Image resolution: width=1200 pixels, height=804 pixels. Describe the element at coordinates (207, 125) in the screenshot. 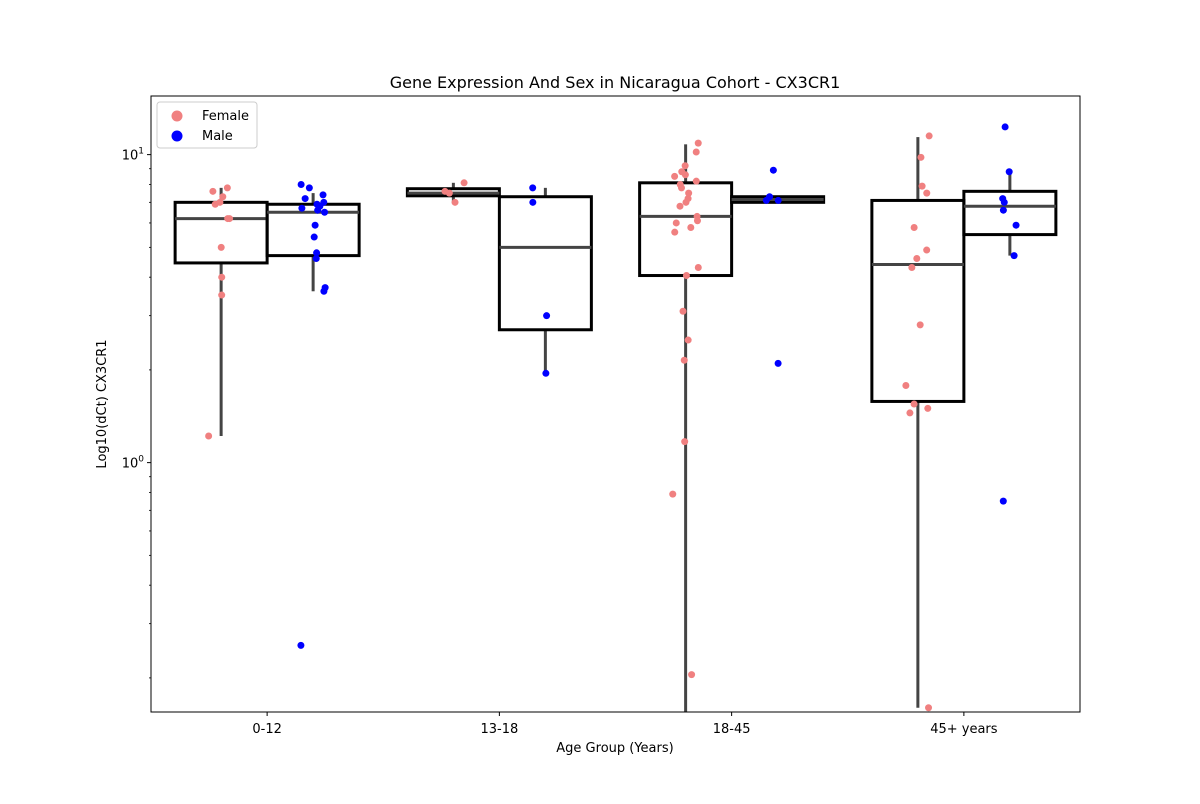

I see `legend: Female Male` at that location.